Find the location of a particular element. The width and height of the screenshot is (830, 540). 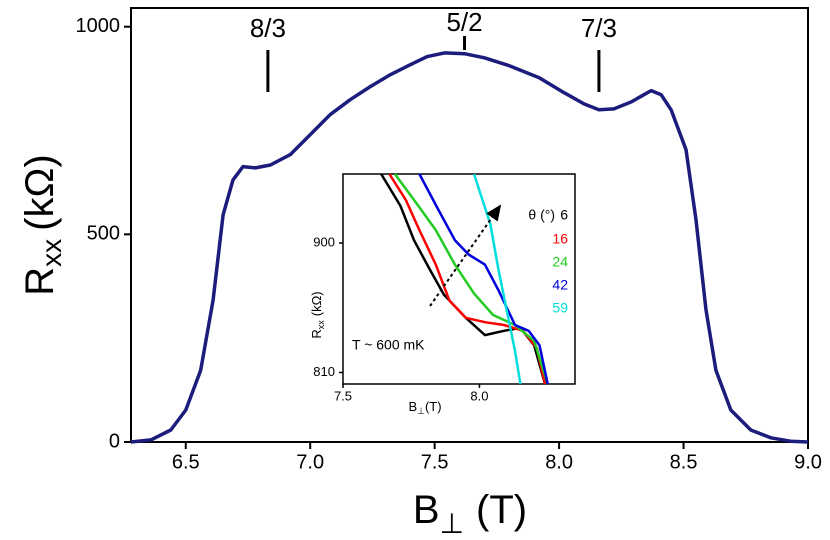

y-tick-label: 810 is located at coordinates (324, 371).